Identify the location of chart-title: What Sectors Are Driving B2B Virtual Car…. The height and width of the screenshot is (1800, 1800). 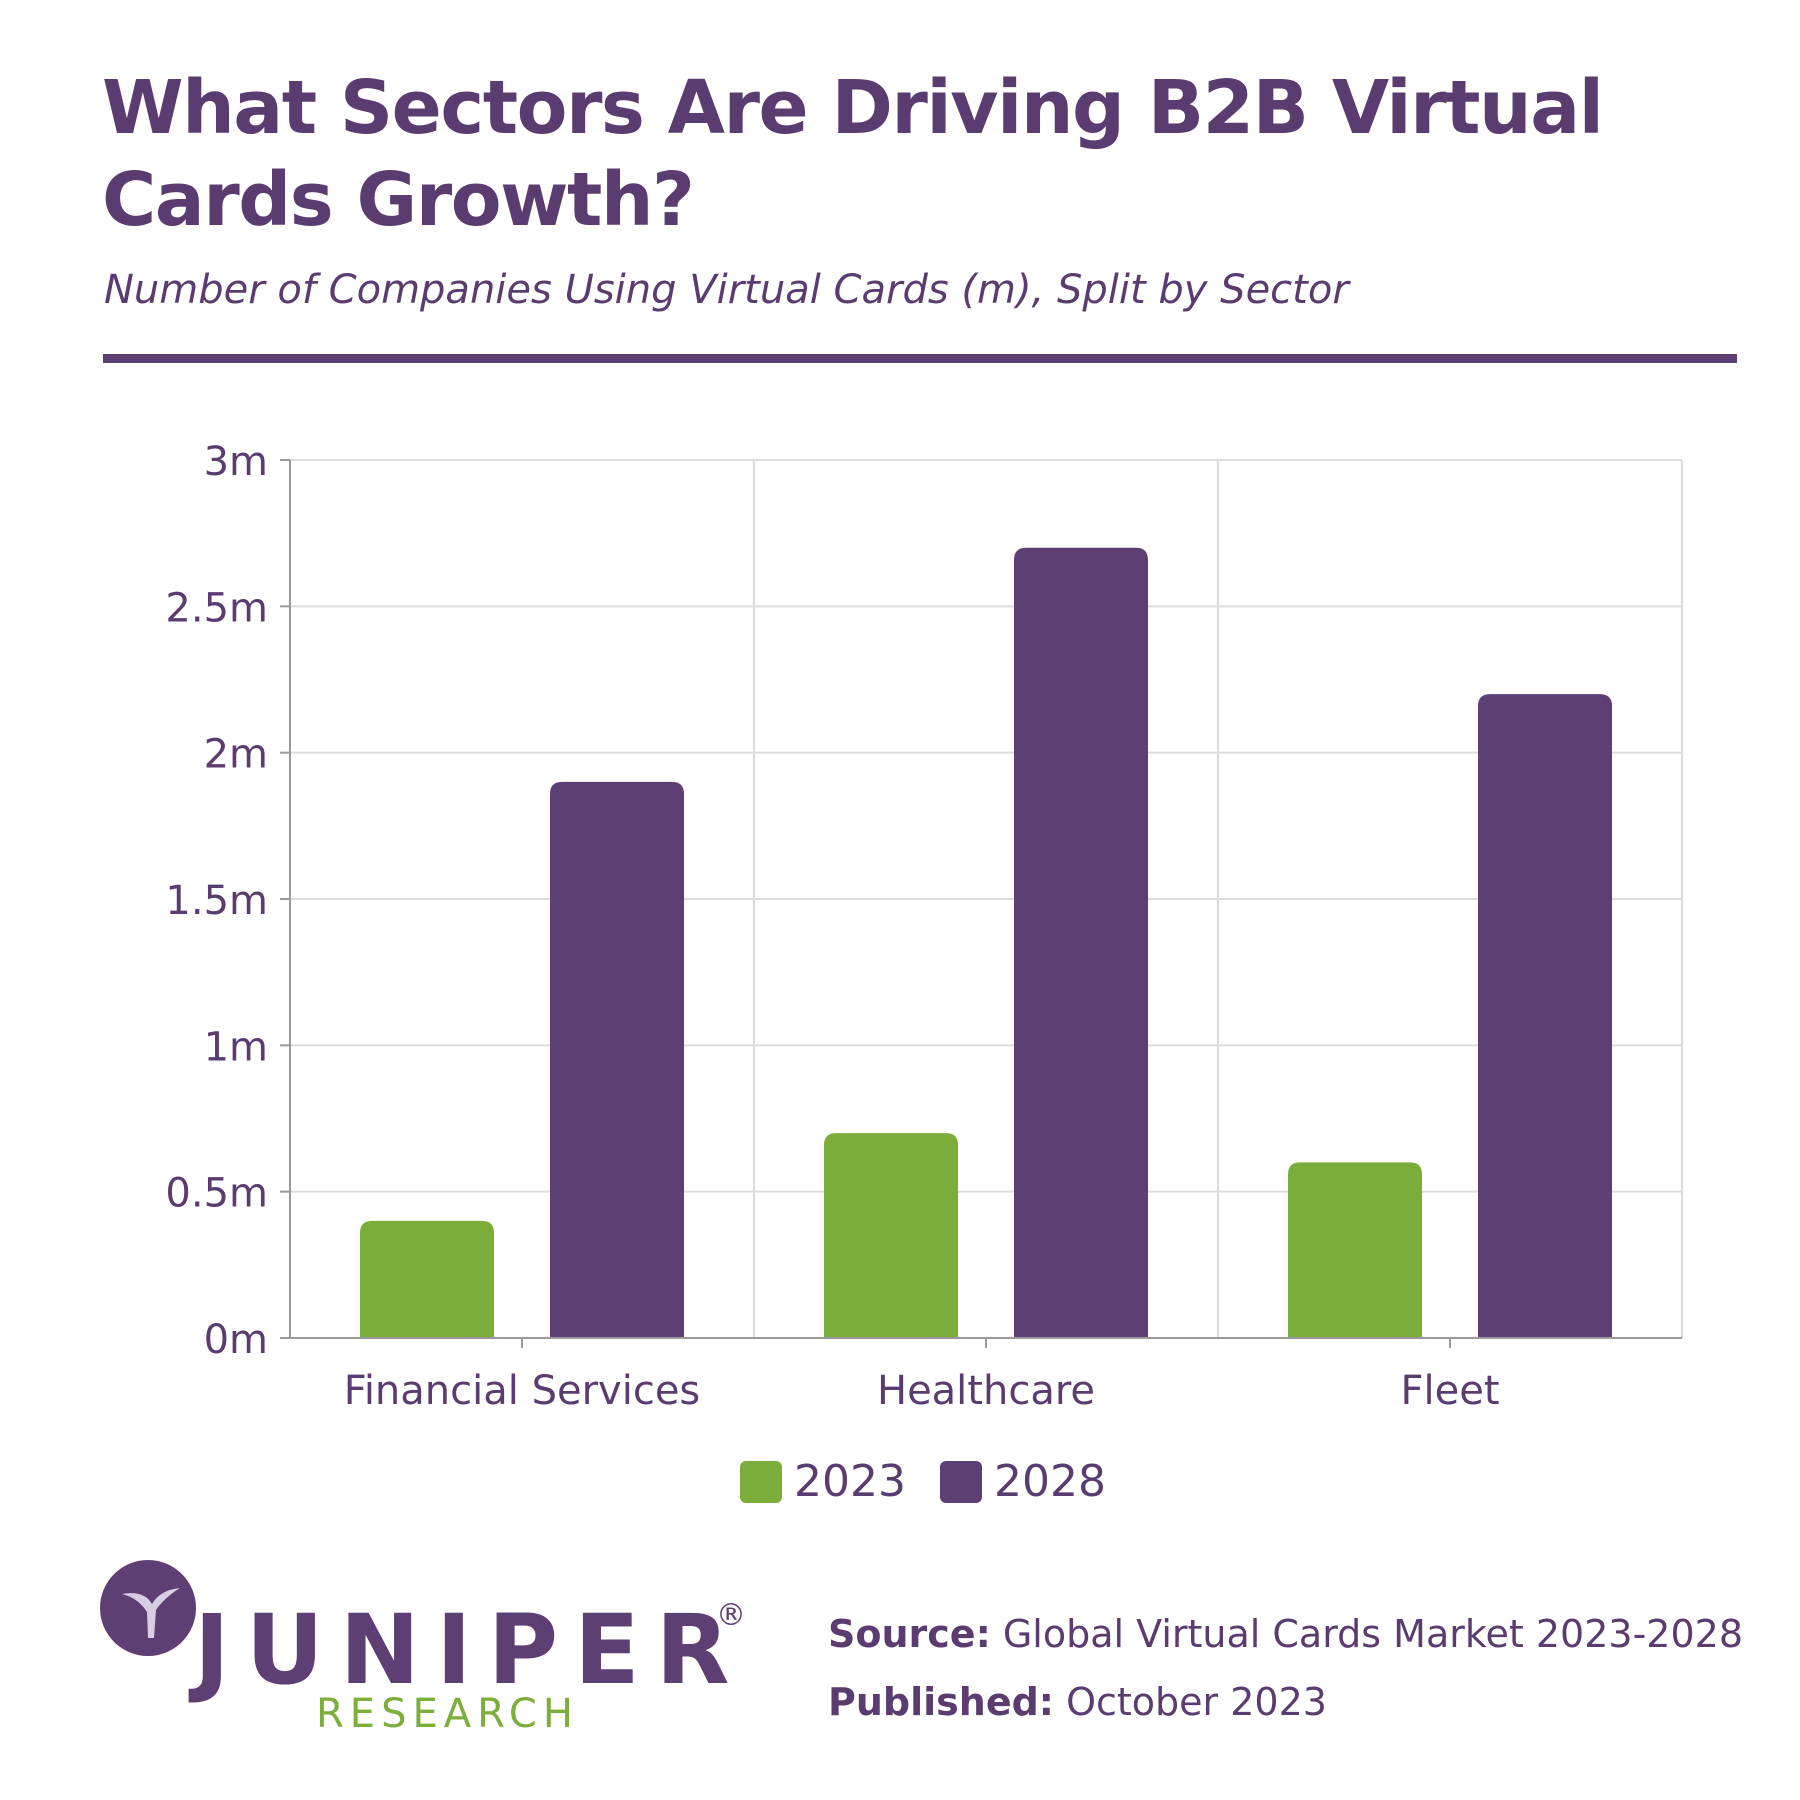
(853, 154).